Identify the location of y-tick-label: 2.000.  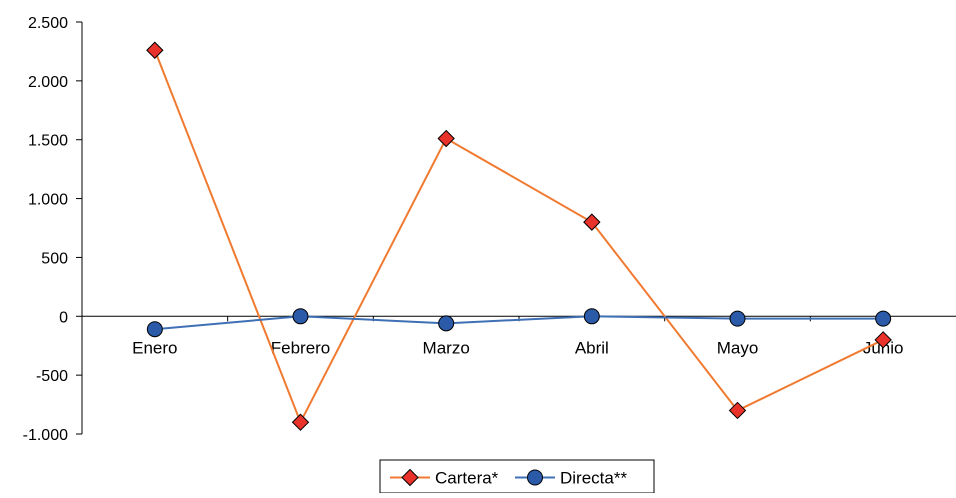
(48, 82).